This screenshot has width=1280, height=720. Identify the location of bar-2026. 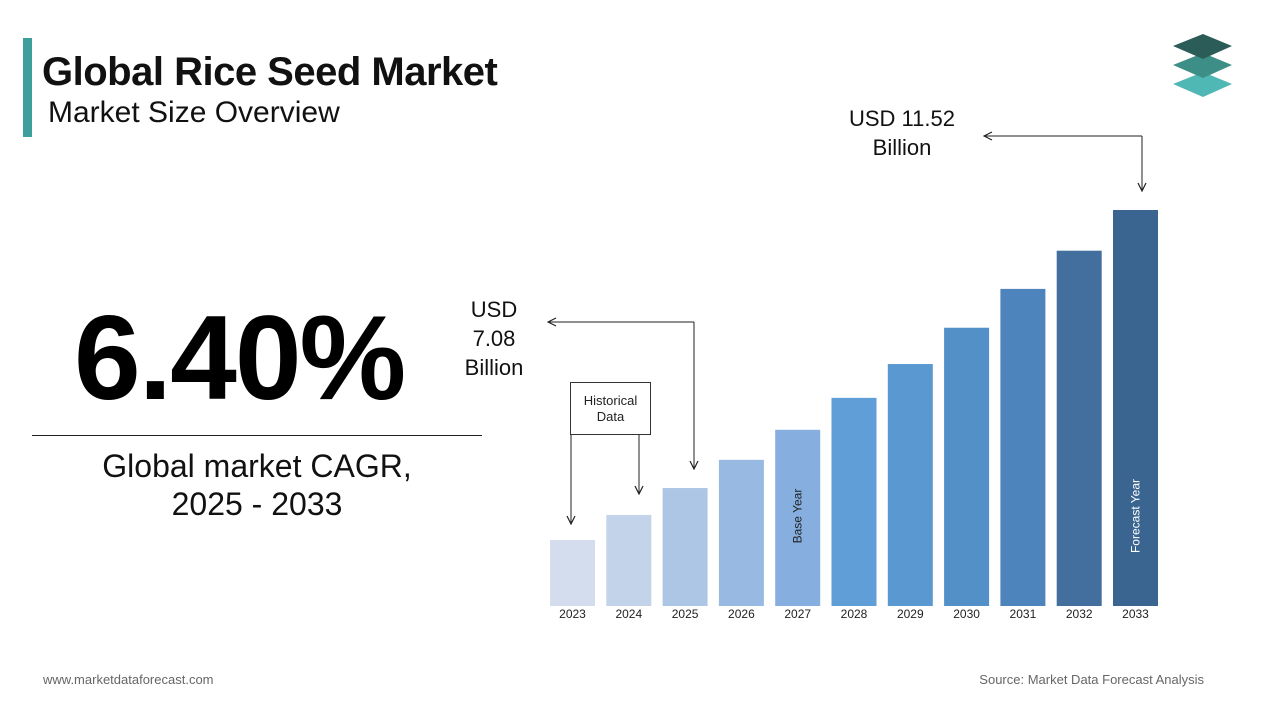
(741, 532).